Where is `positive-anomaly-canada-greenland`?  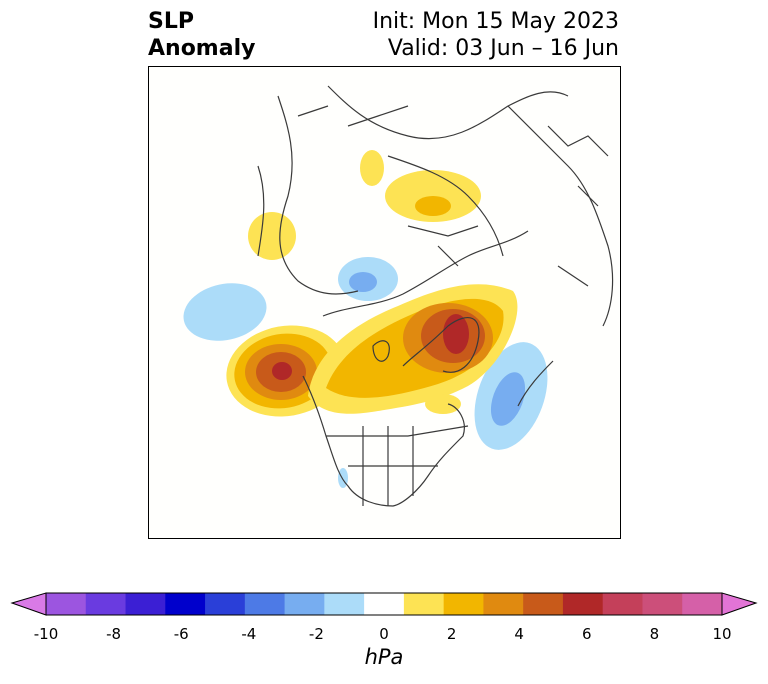
positive-anomaly-canada-greenland is located at coordinates (413, 349).